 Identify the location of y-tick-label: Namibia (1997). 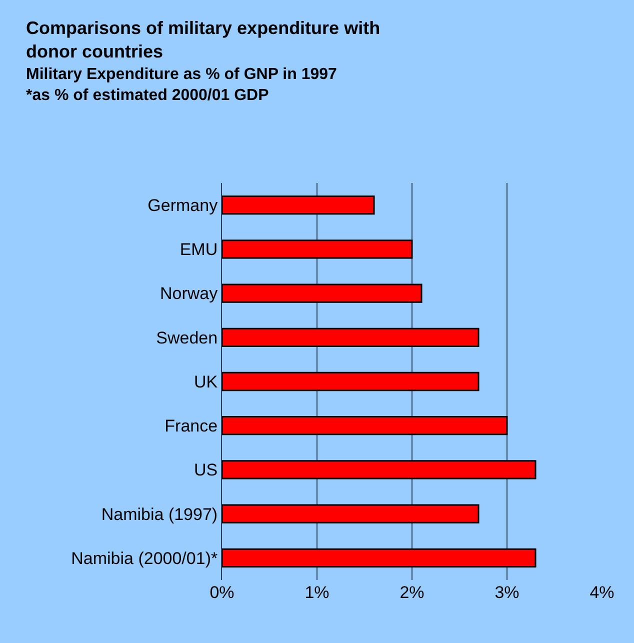
(159, 514).